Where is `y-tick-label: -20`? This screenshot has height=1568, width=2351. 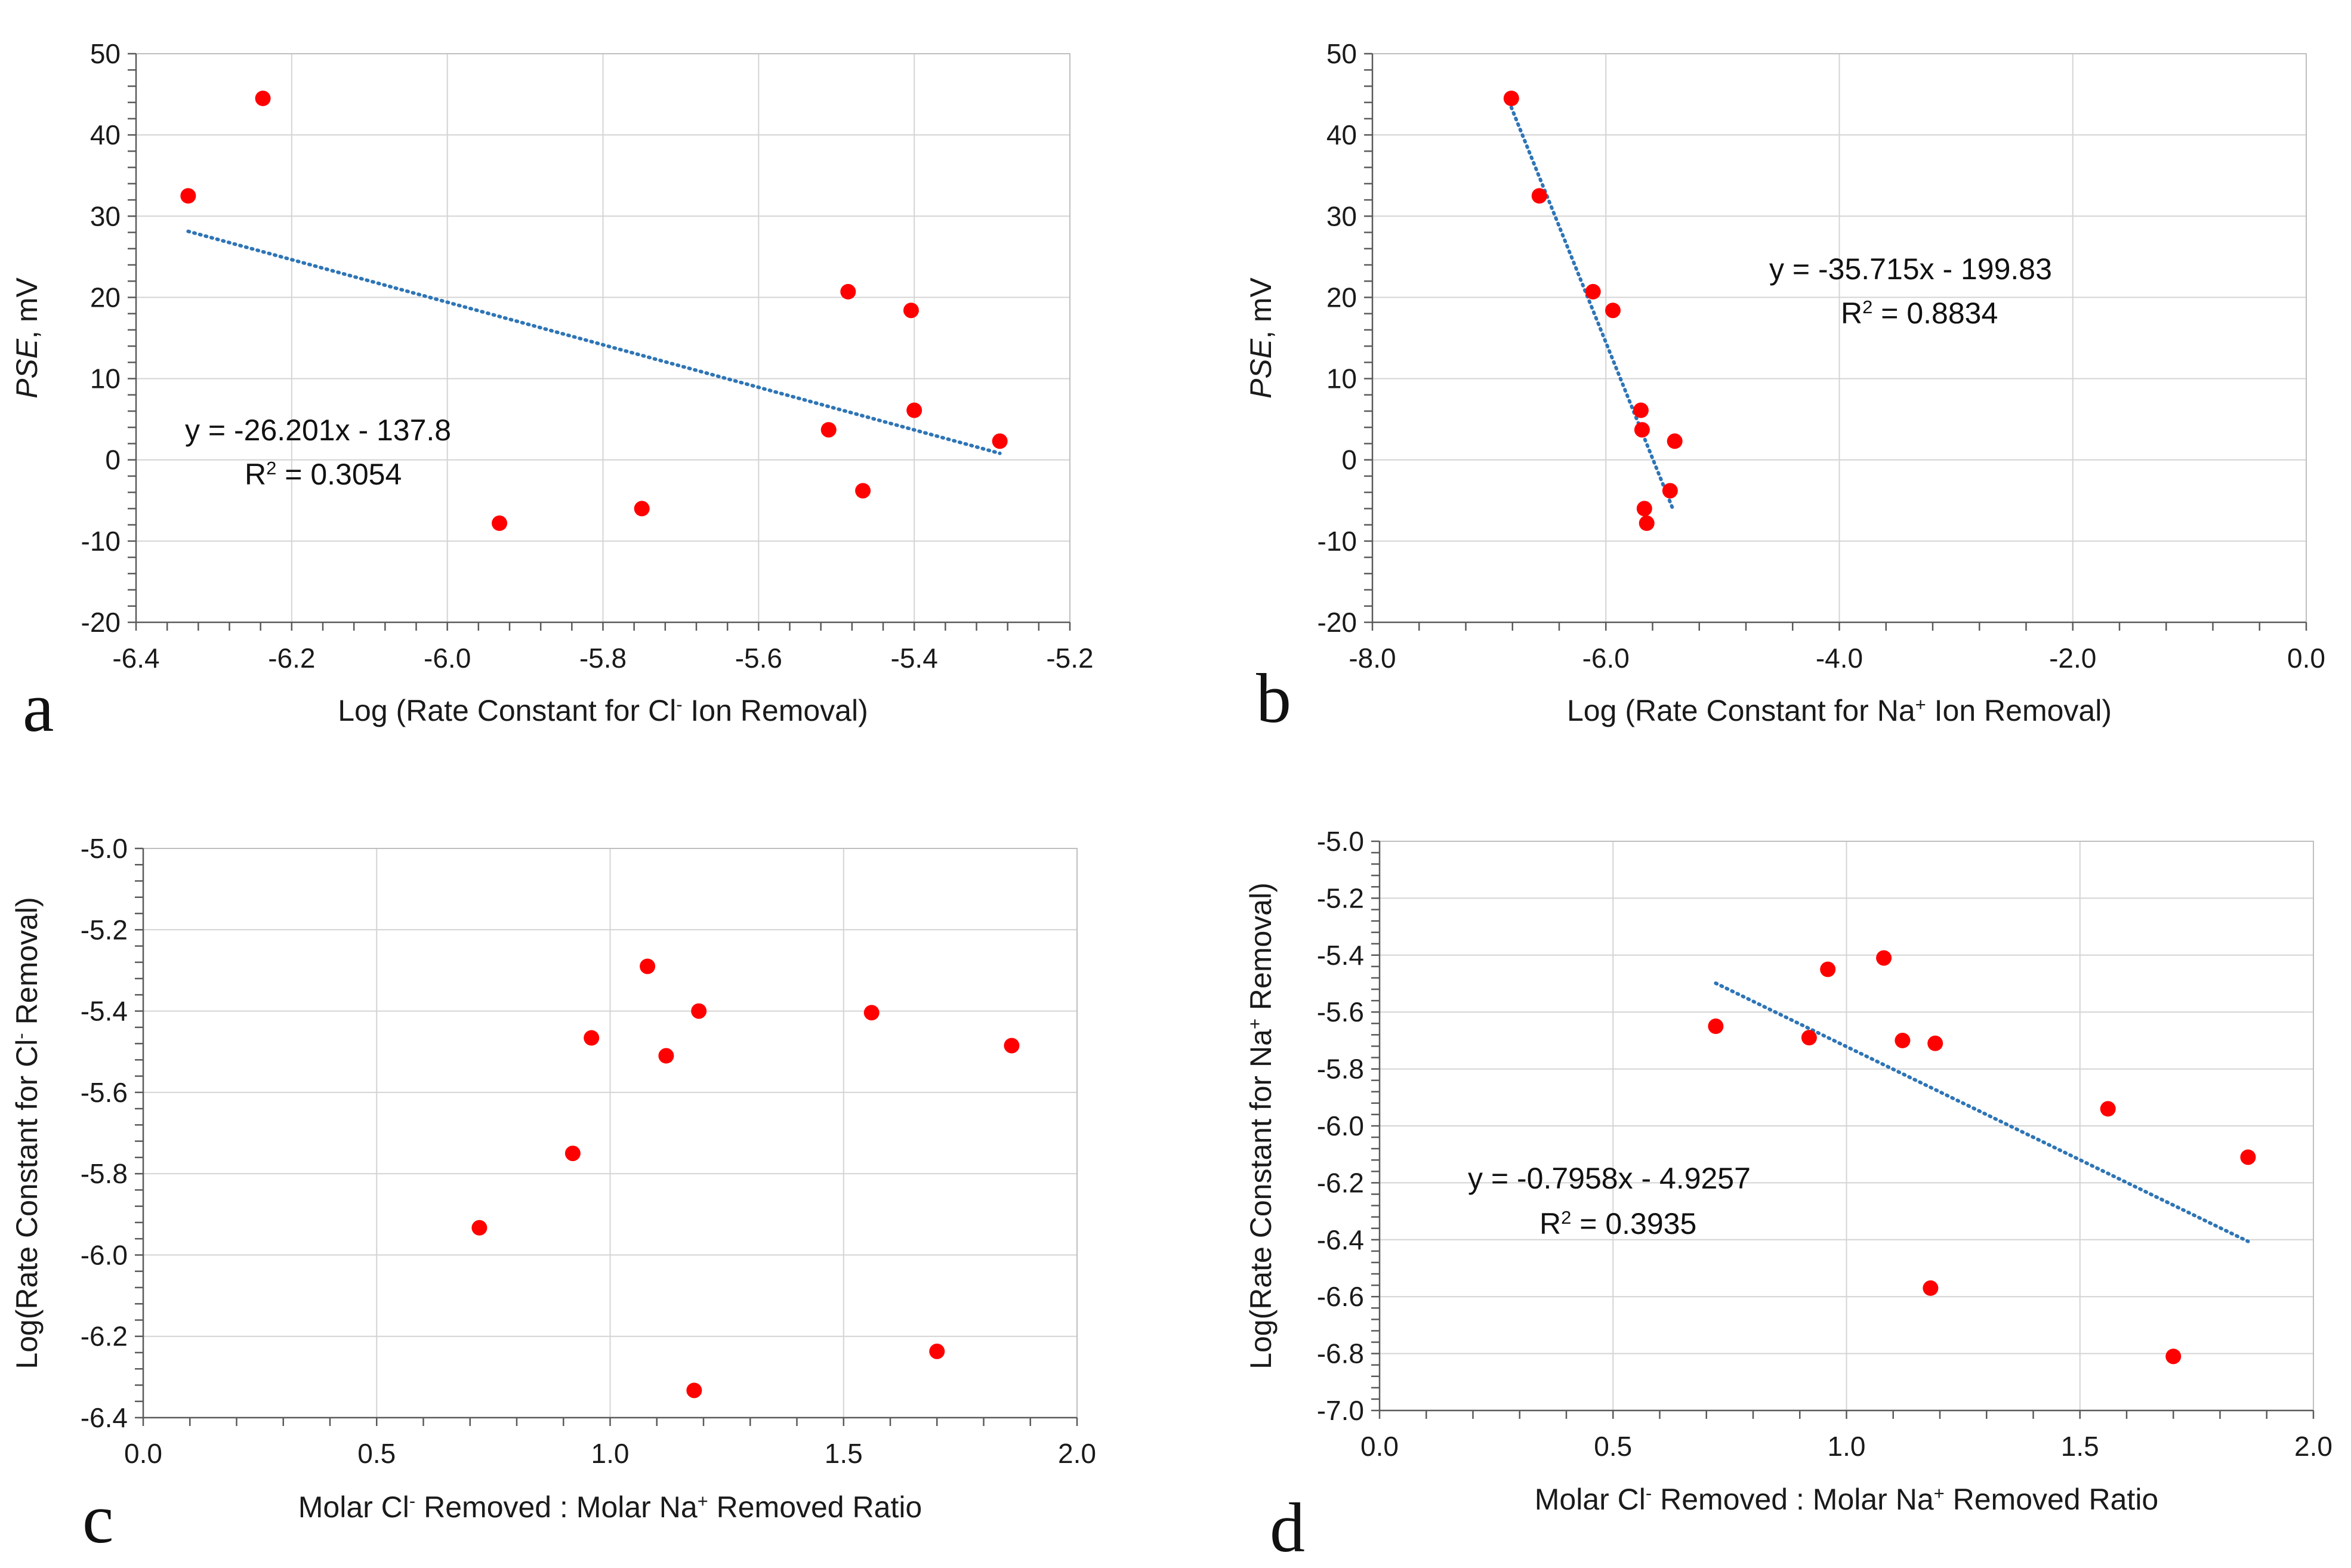
y-tick-label: -20 is located at coordinates (101, 622).